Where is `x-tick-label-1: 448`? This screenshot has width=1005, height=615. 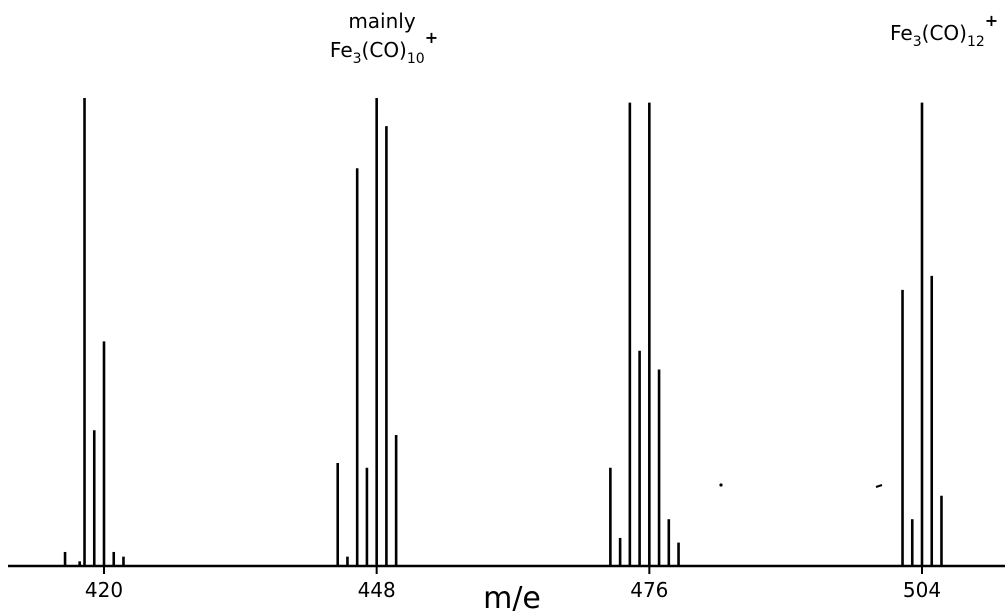 x-tick-label-1: 448 is located at coordinates (377, 590).